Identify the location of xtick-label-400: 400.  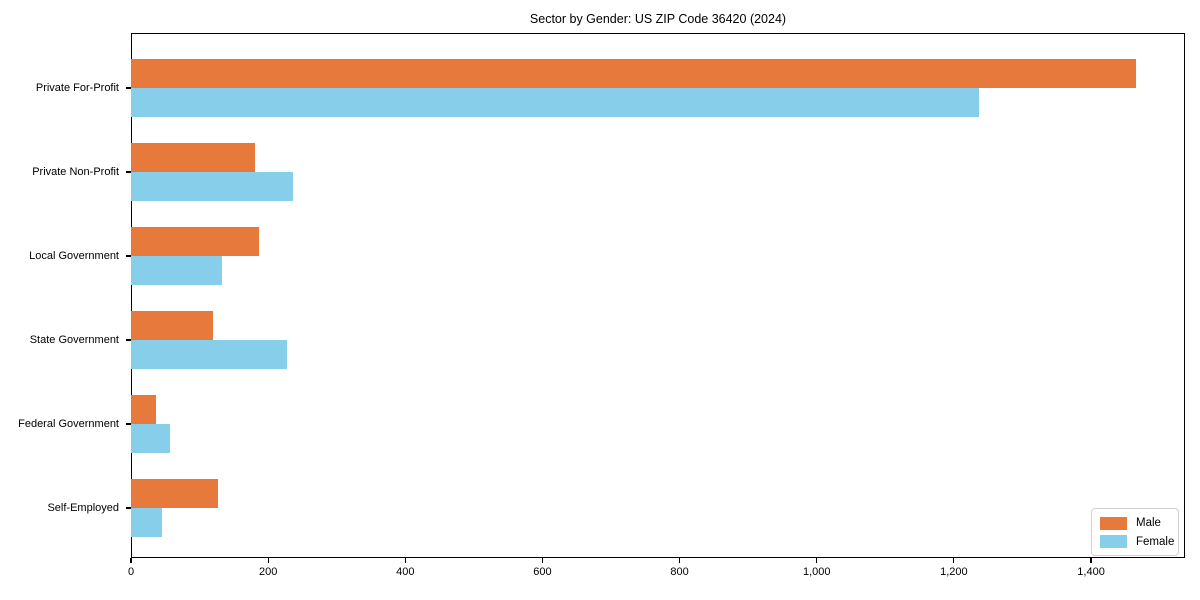
(405, 572).